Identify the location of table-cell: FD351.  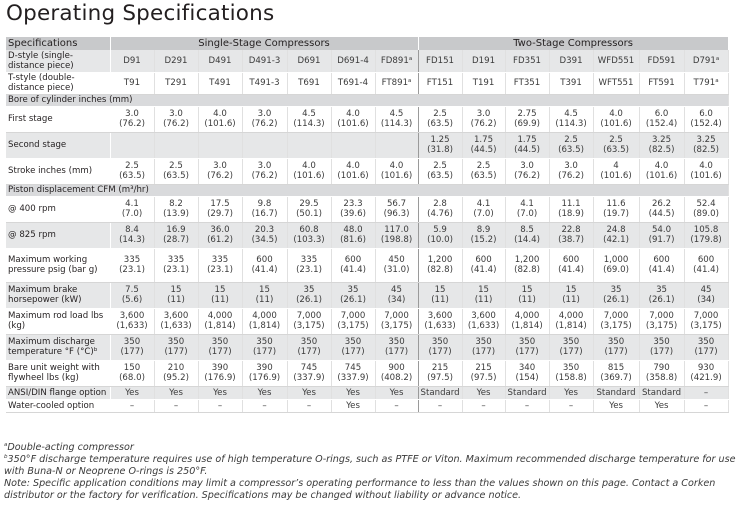
(527, 61).